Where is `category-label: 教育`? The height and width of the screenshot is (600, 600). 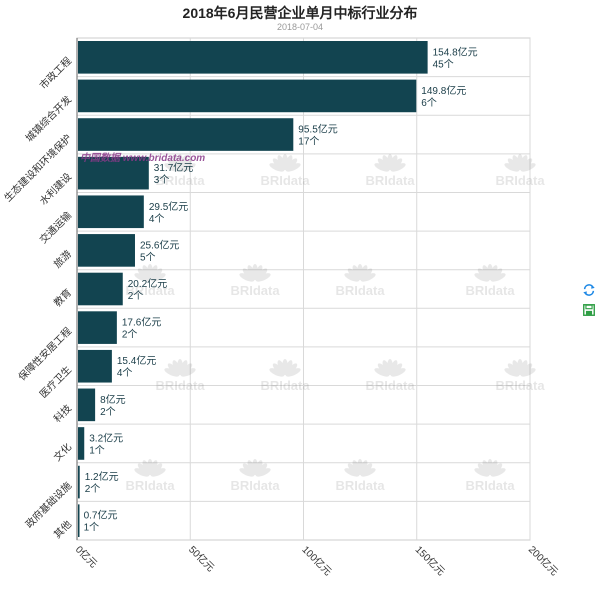
category-label: 教育 is located at coordinates (62, 297).